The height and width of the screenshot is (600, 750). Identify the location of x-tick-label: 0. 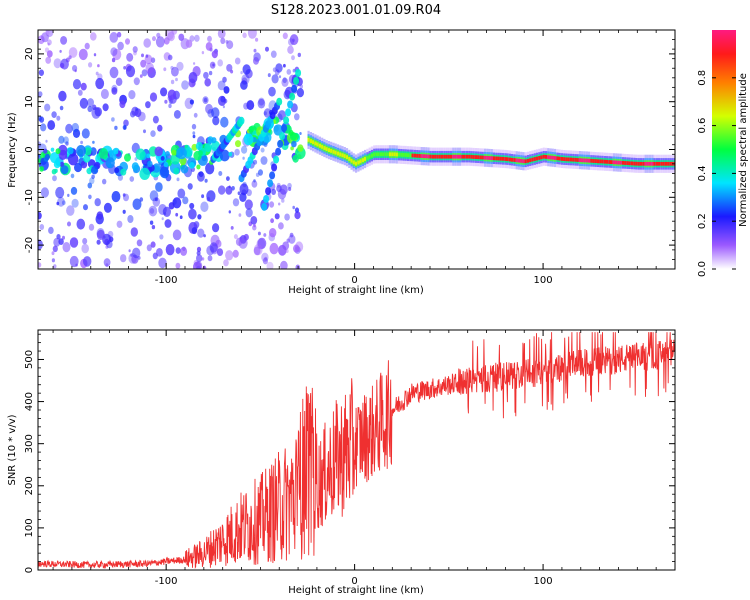
(354, 581).